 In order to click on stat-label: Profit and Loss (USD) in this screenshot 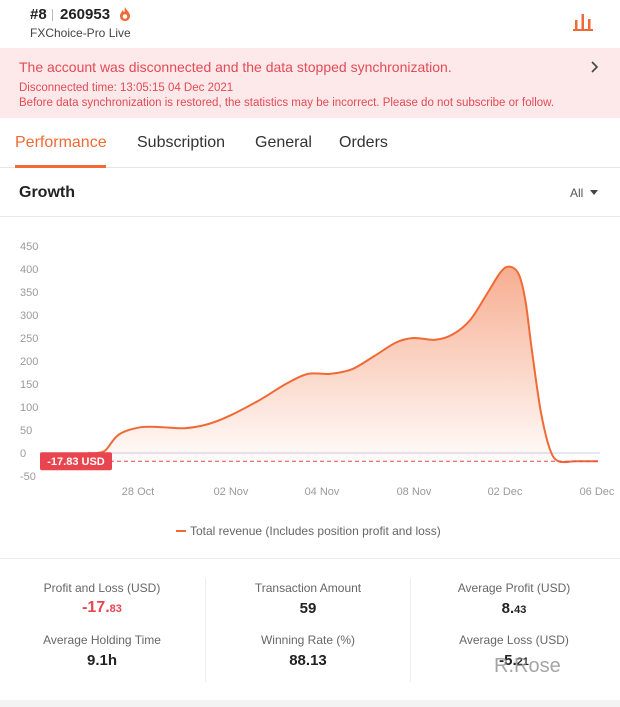, I will do `click(102, 588)`.